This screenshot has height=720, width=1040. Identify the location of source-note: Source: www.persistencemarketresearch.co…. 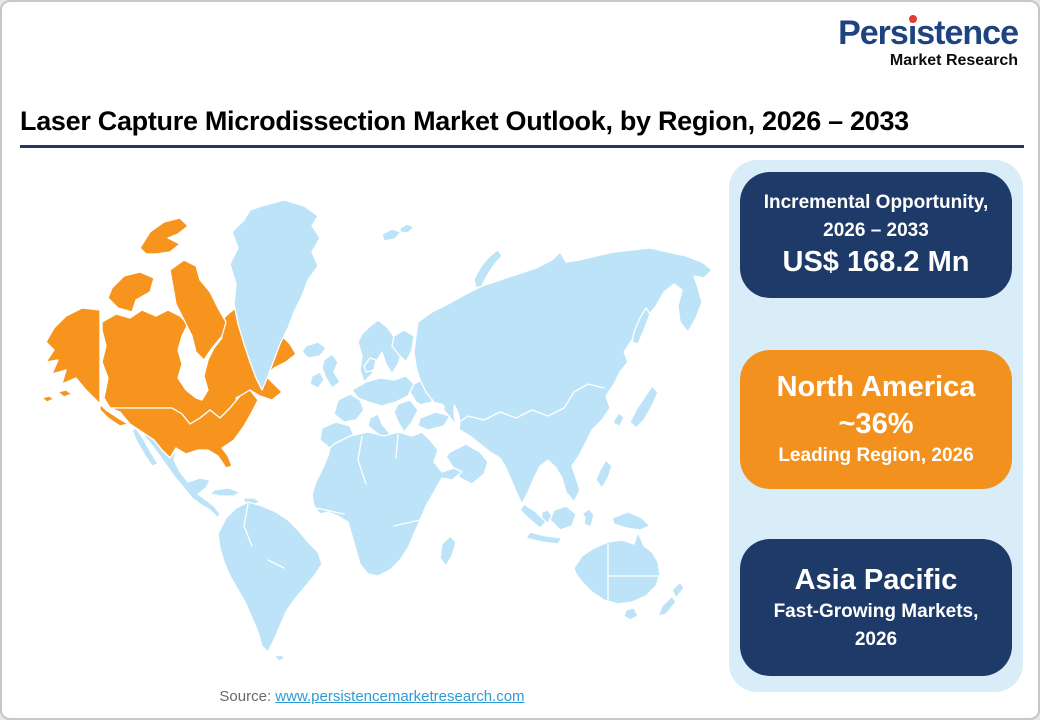
(372, 696).